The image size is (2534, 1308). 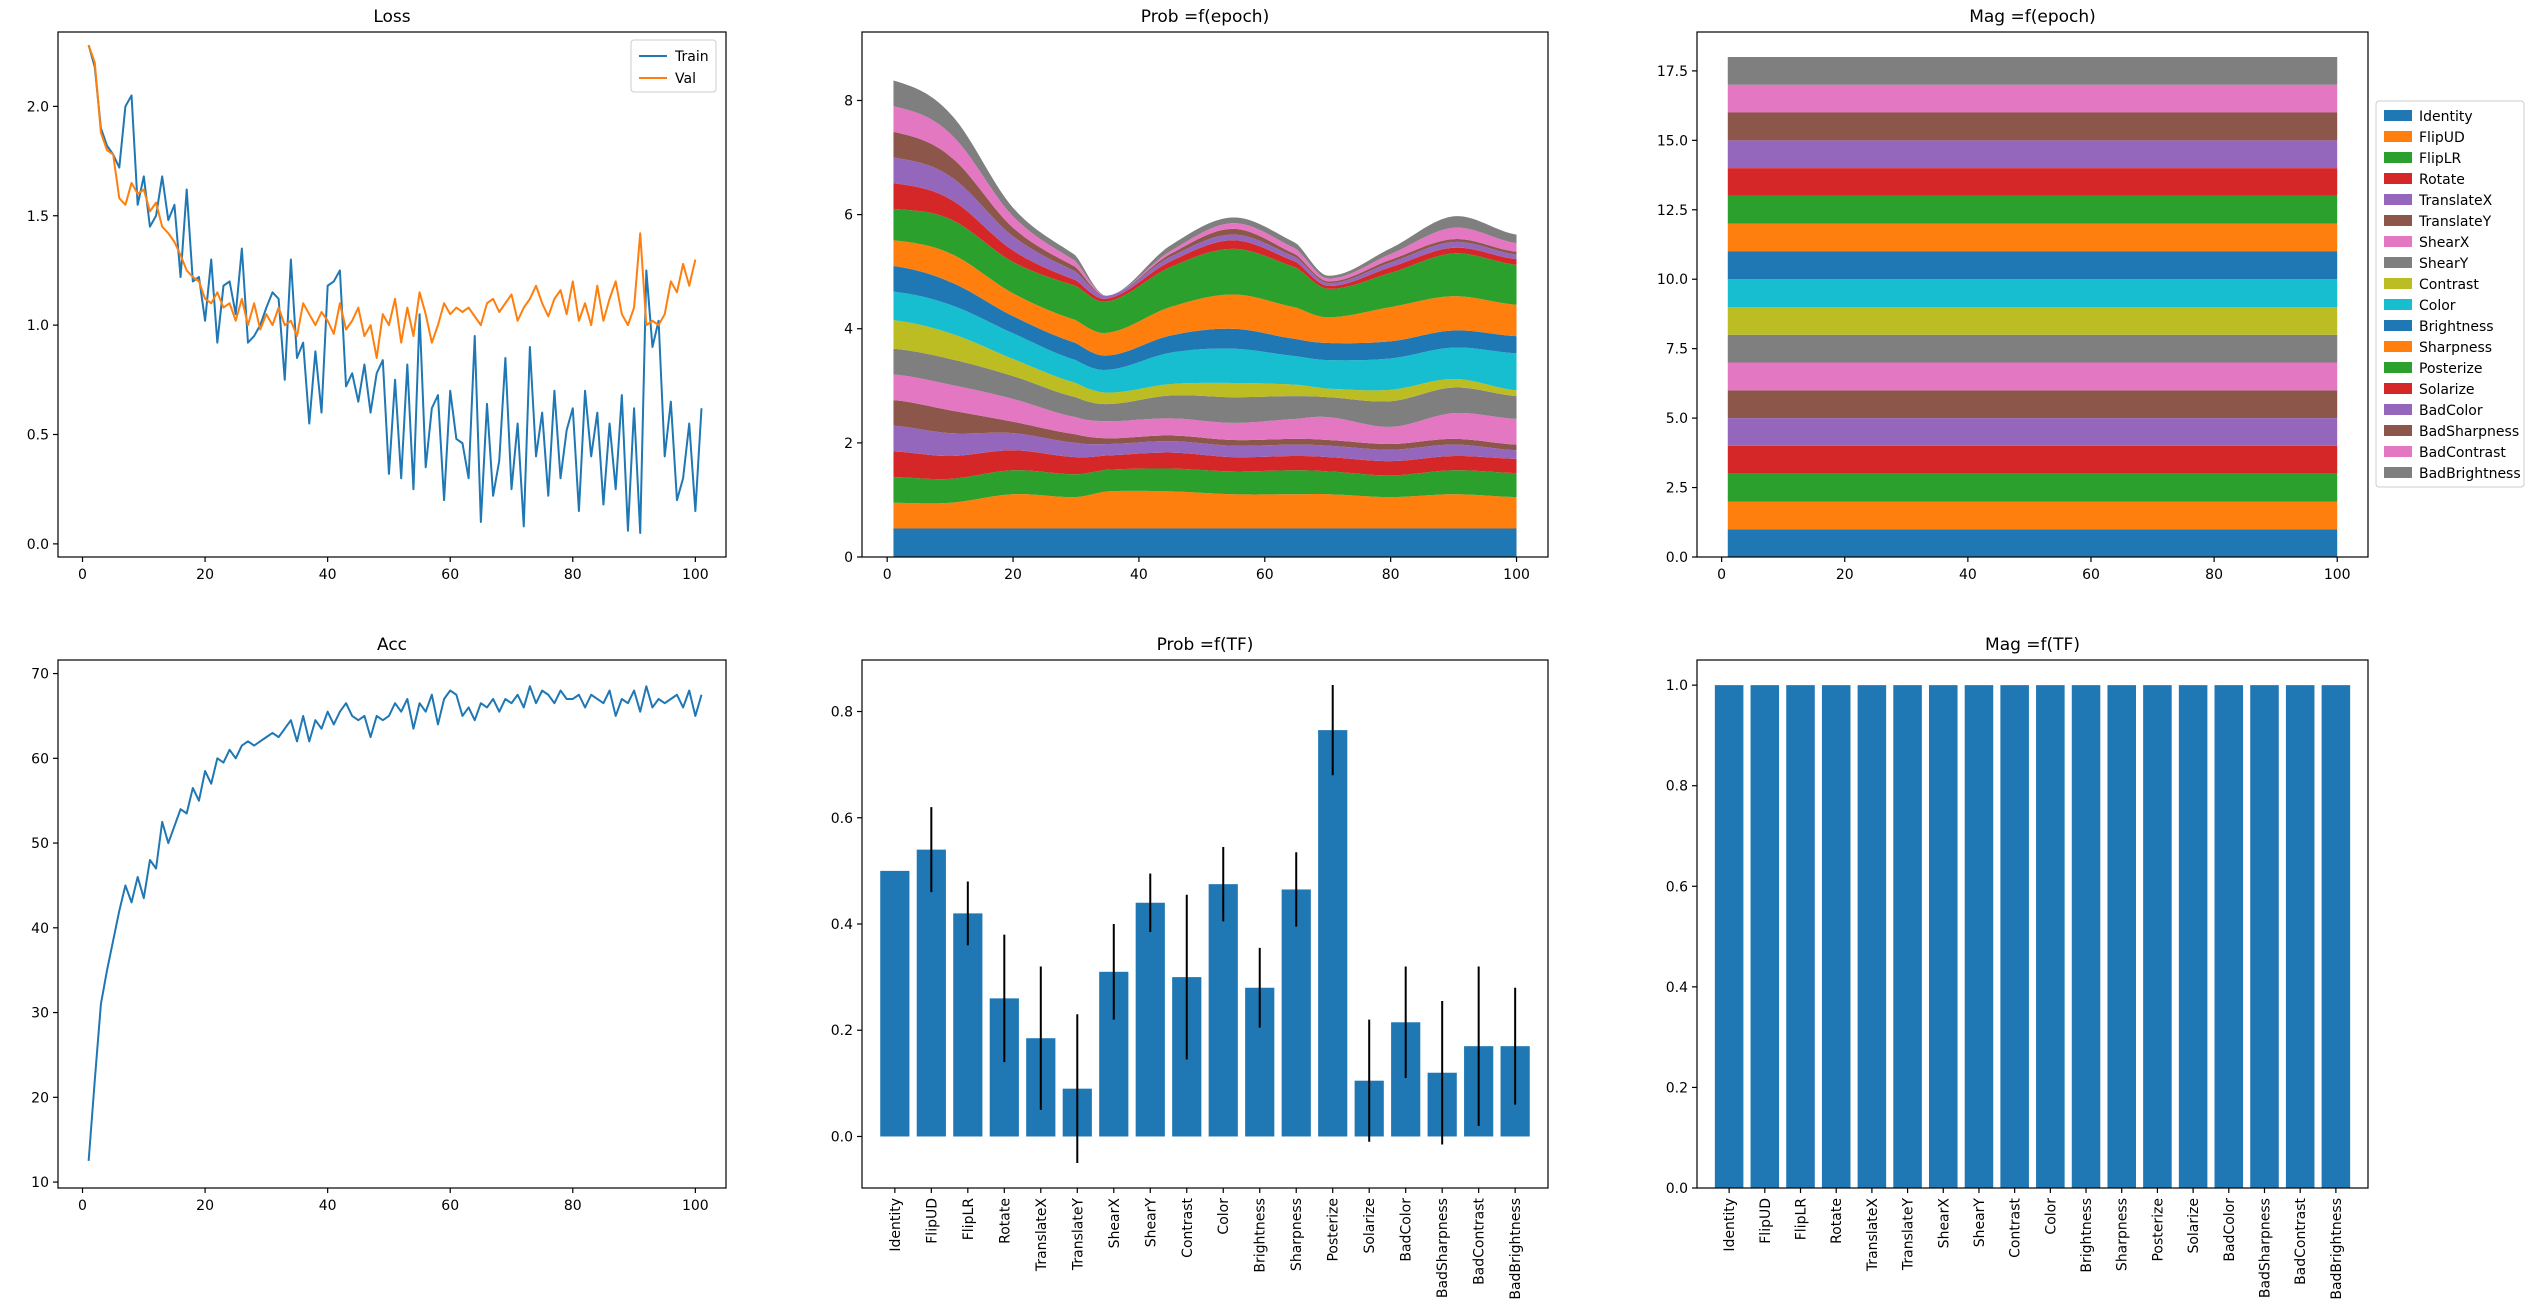 What do you see at coordinates (2449, 285) in the screenshot?
I see `legend-label: Contrast` at bounding box center [2449, 285].